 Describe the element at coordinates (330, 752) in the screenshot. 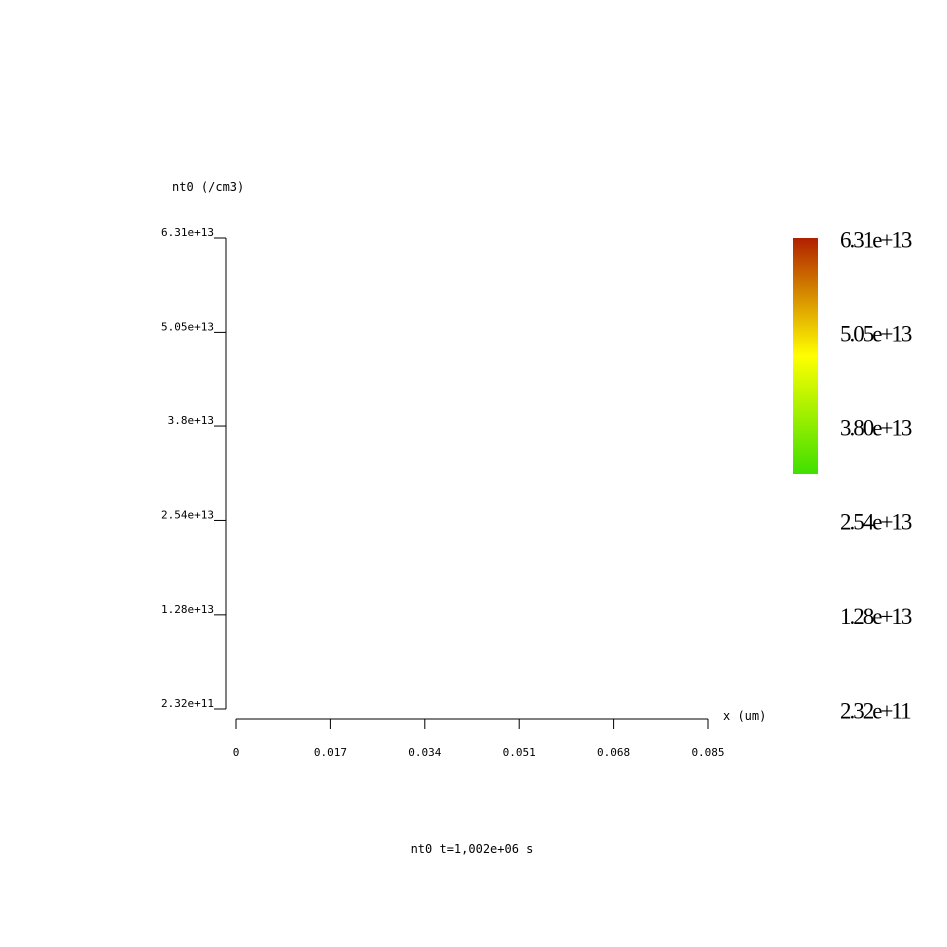

I see `x-tick-label: 0.017` at that location.